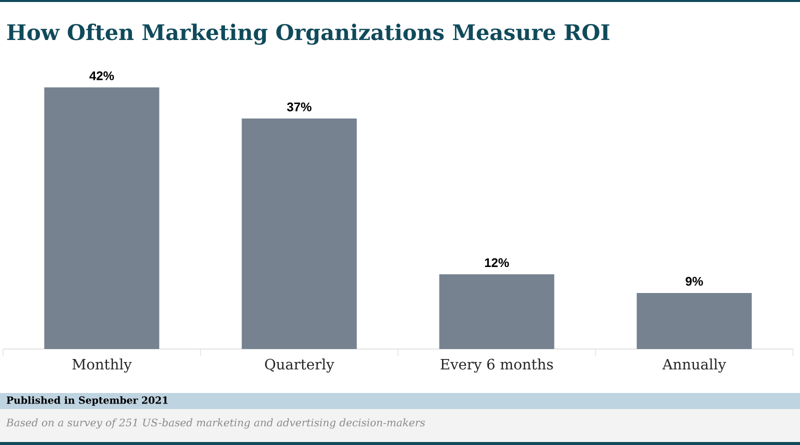  I want to click on text: Published in September 2021, so click(87, 401).